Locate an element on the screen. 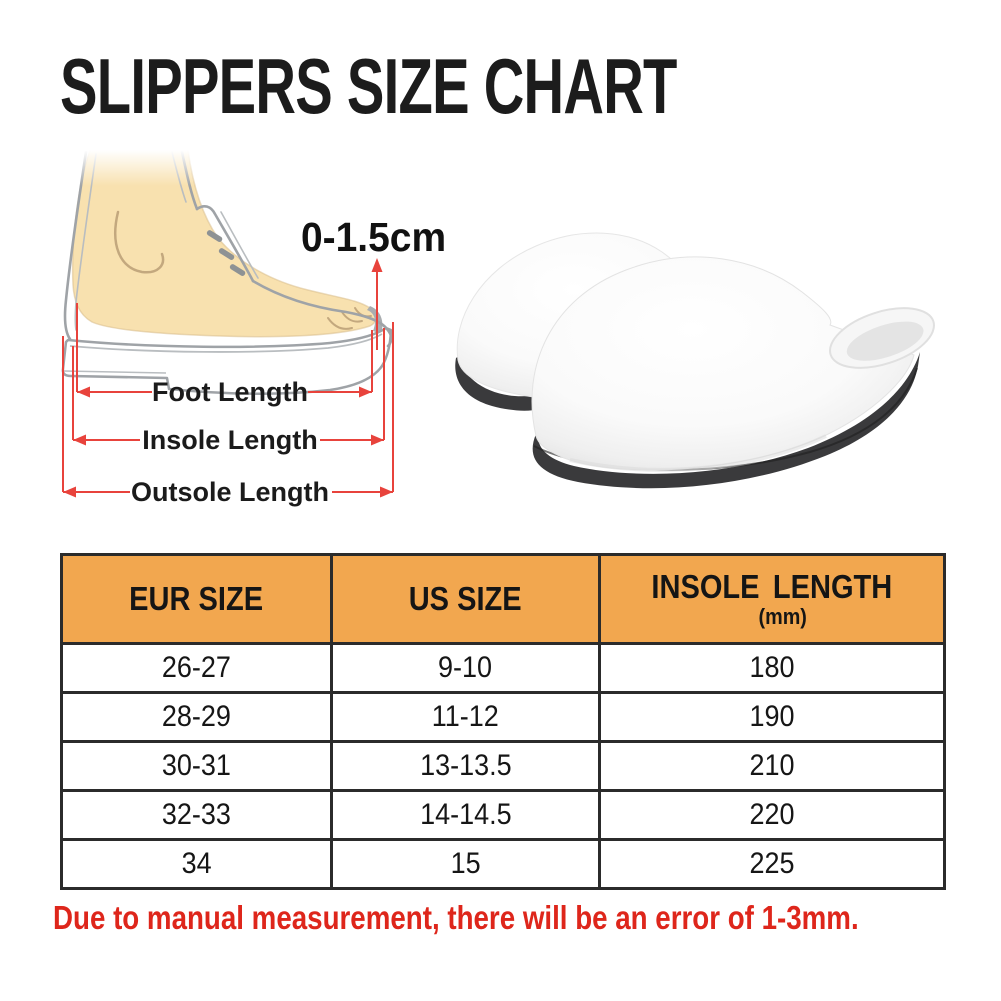  table-cell: 15 is located at coordinates (465, 864).